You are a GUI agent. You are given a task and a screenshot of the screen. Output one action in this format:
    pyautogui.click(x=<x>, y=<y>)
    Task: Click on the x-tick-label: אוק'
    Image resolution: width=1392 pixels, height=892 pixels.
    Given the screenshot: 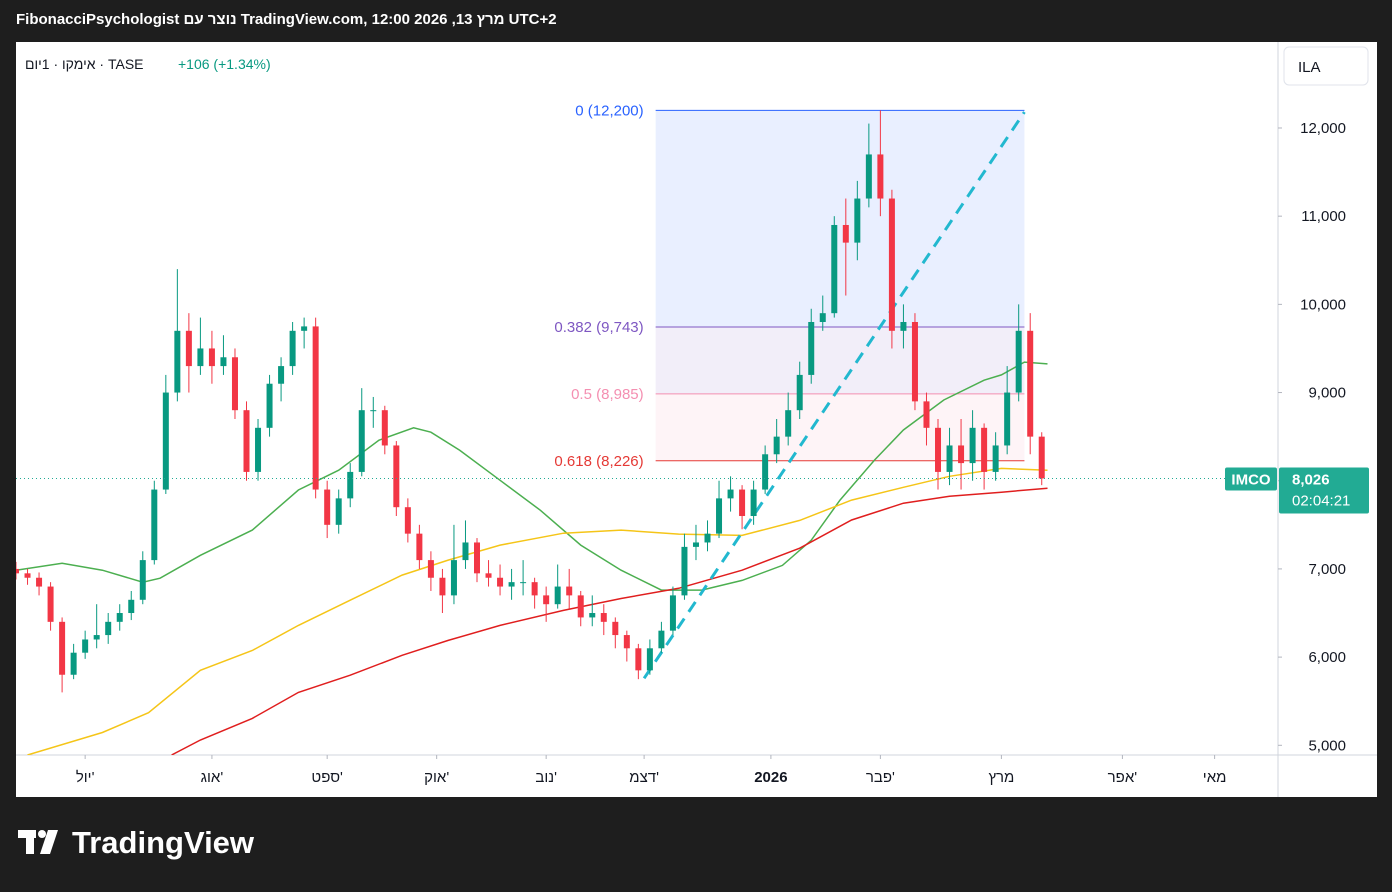 What is the action you would take?
    pyautogui.click(x=436, y=777)
    